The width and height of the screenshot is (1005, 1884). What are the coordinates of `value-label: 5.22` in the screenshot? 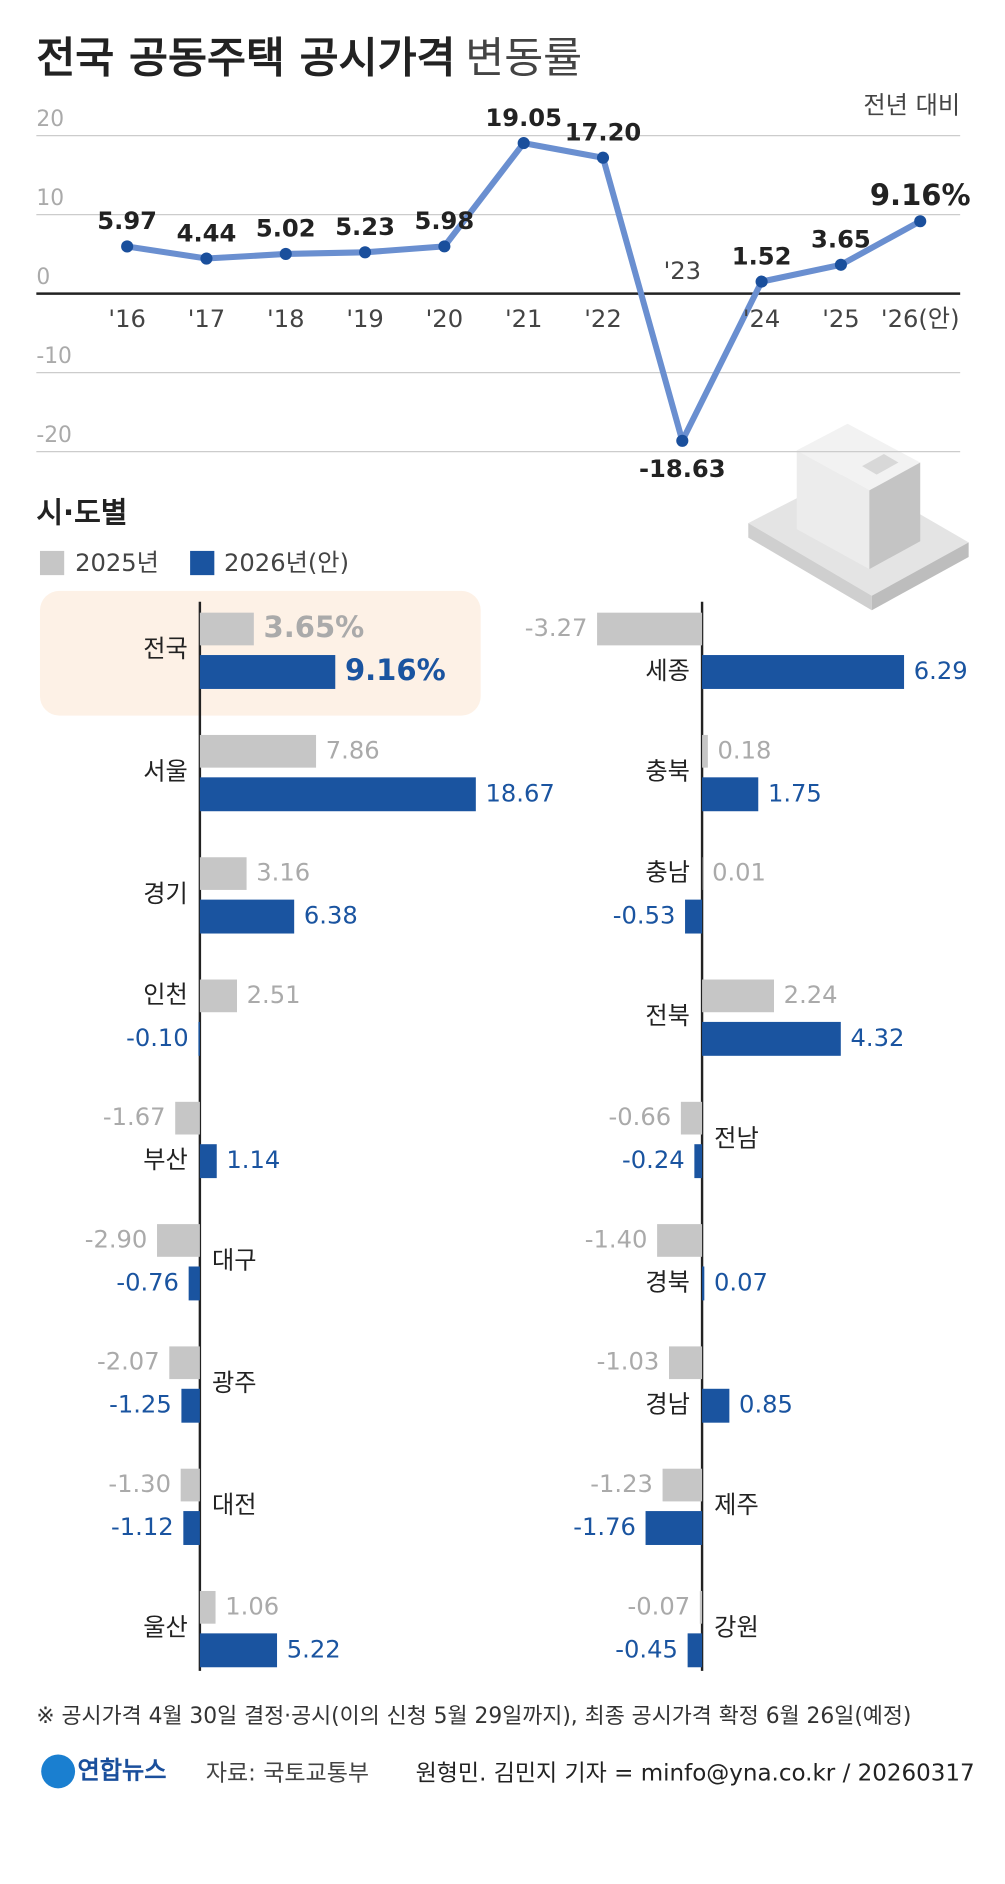 It's located at (314, 1649).